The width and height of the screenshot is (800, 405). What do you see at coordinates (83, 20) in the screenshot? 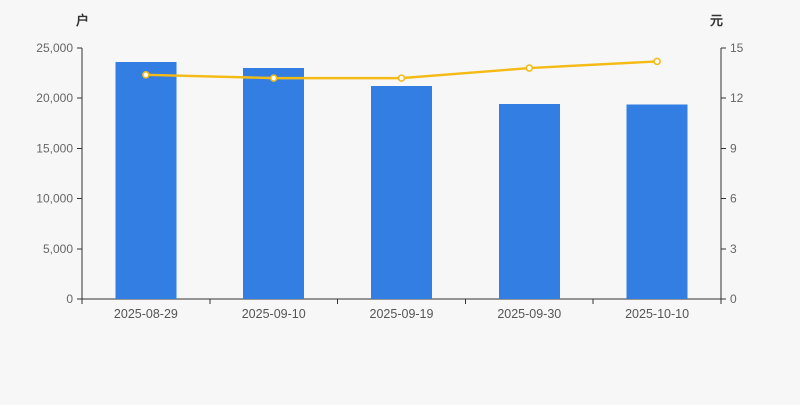
I see `left-axis-unit-label: 户` at bounding box center [83, 20].